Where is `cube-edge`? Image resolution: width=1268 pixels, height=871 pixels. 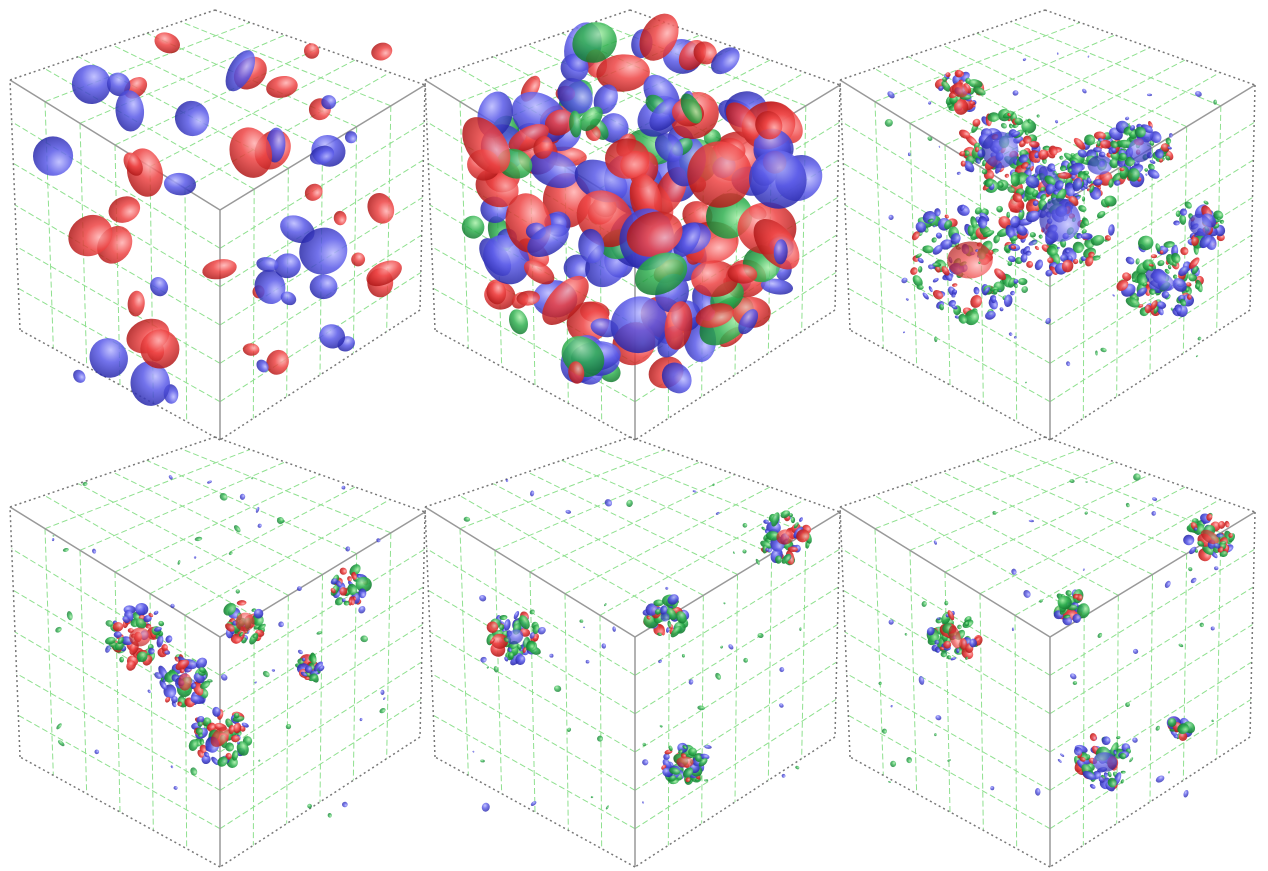 cube-edge is located at coordinates (735, 474).